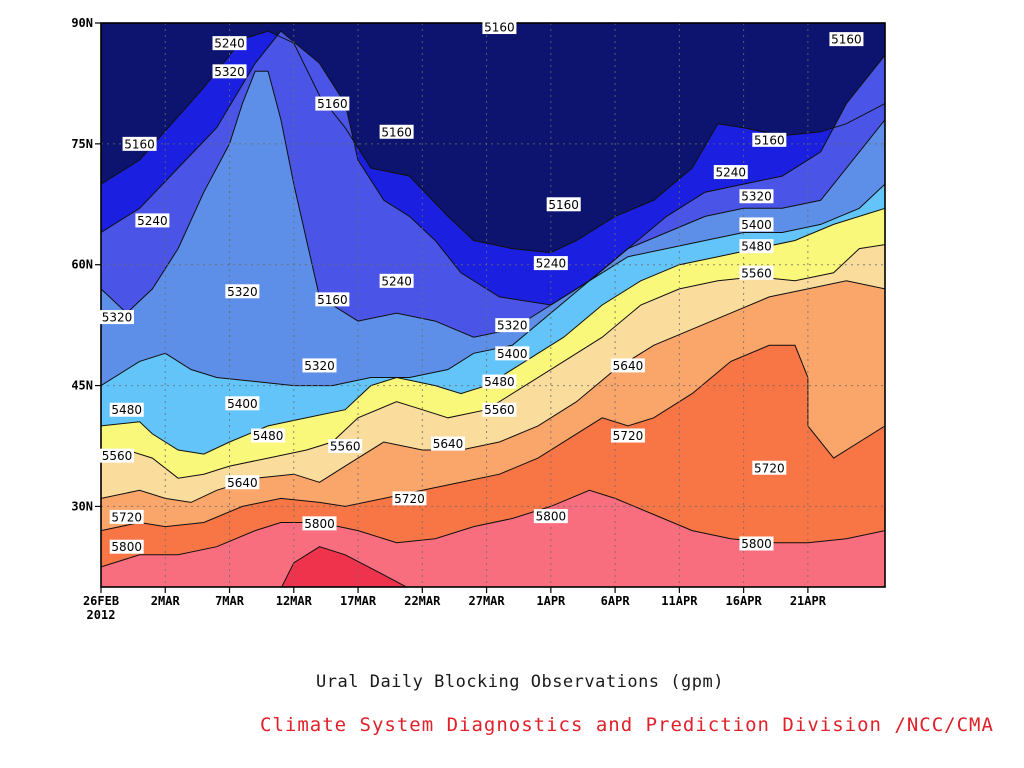  What do you see at coordinates (101, 601) in the screenshot?
I see `x-tick-label: 26FEB` at bounding box center [101, 601].